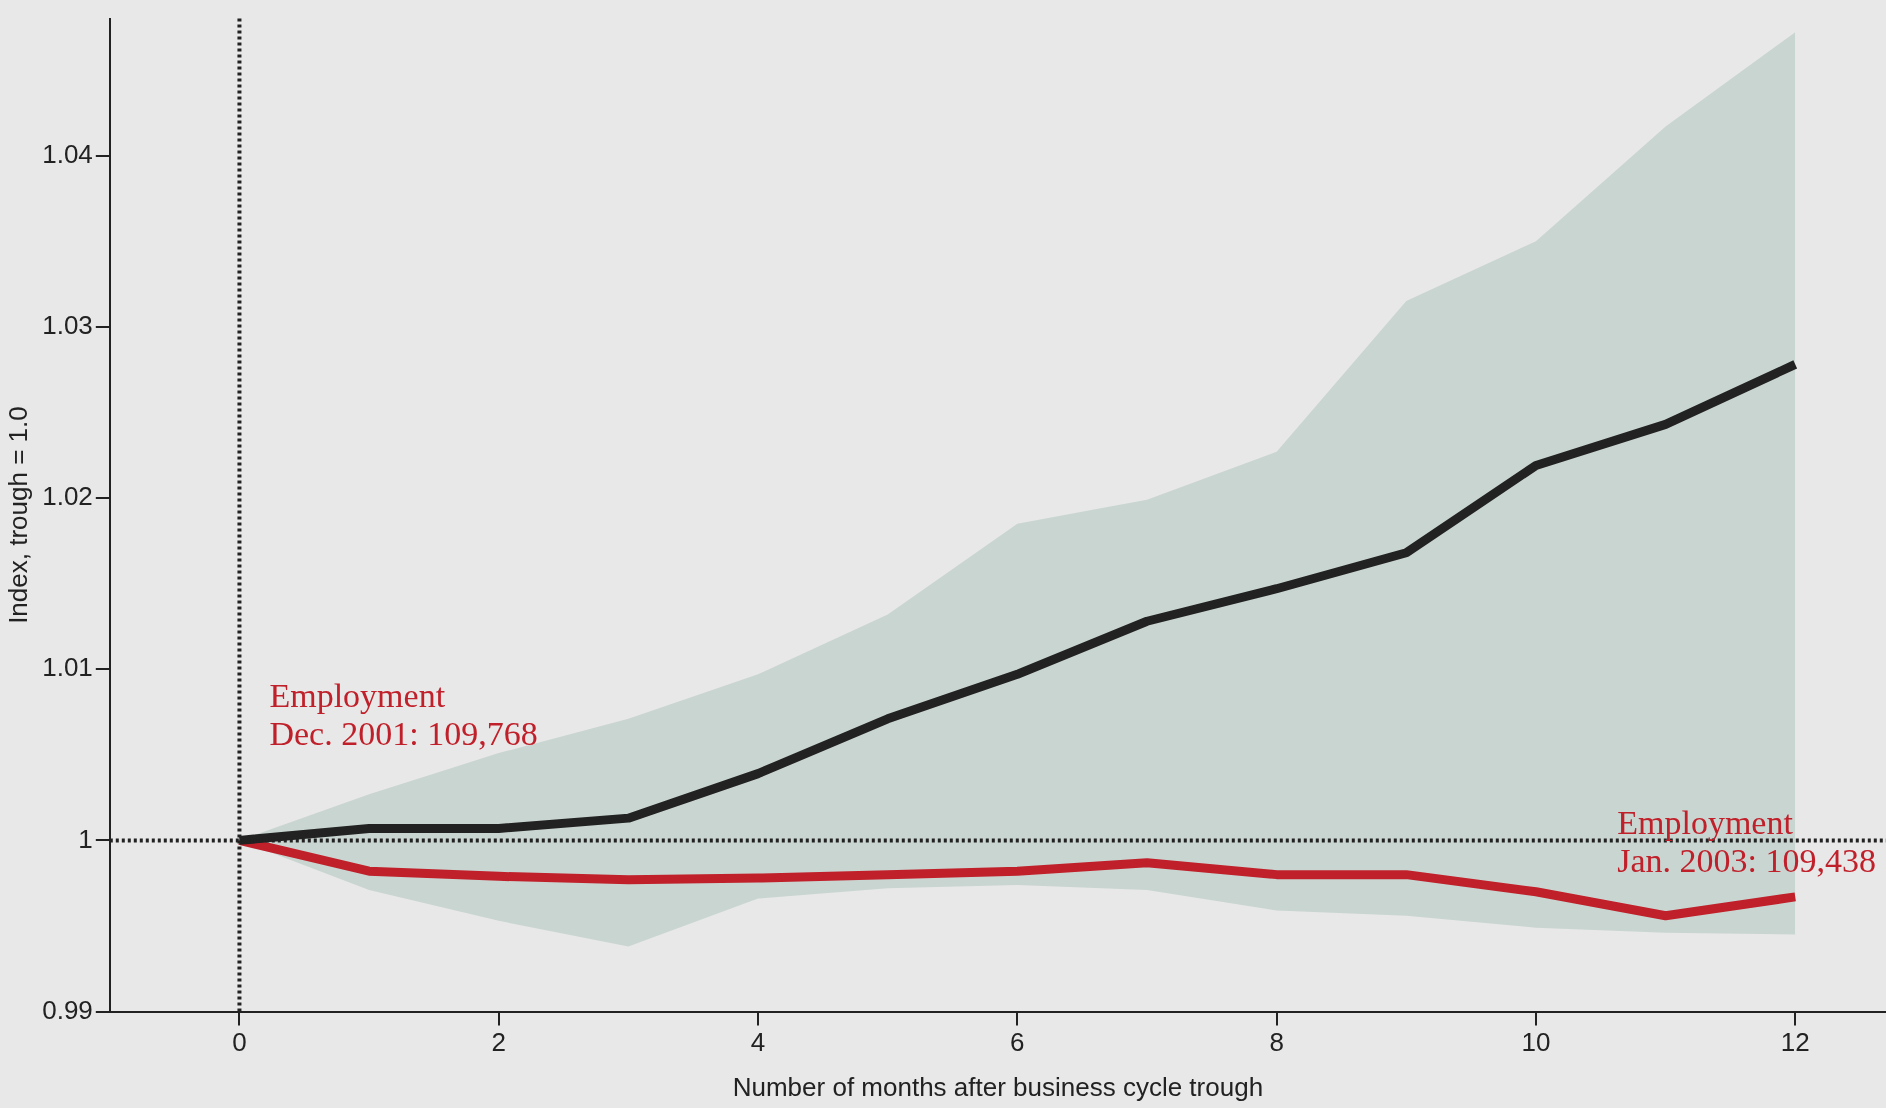 The width and height of the screenshot is (1886, 1108). What do you see at coordinates (239, 1042) in the screenshot?
I see `x-tick-label: 0` at bounding box center [239, 1042].